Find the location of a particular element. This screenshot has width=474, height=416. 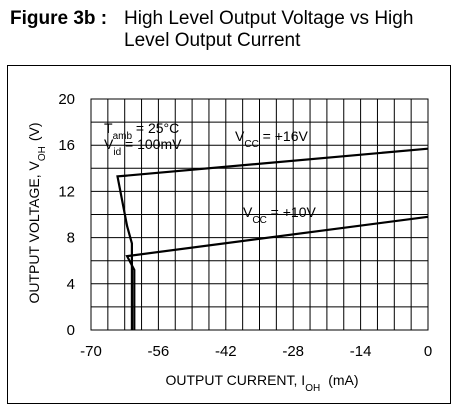

y-axis-title: OUTPUT VOLTAGE, VOH(V) is located at coordinates (37, 212).